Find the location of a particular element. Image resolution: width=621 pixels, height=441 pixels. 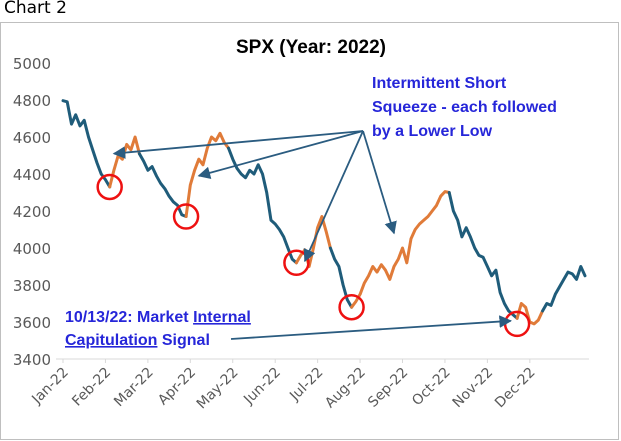

x-tick-label-Oct-22: Oct-22 is located at coordinates (431, 387).